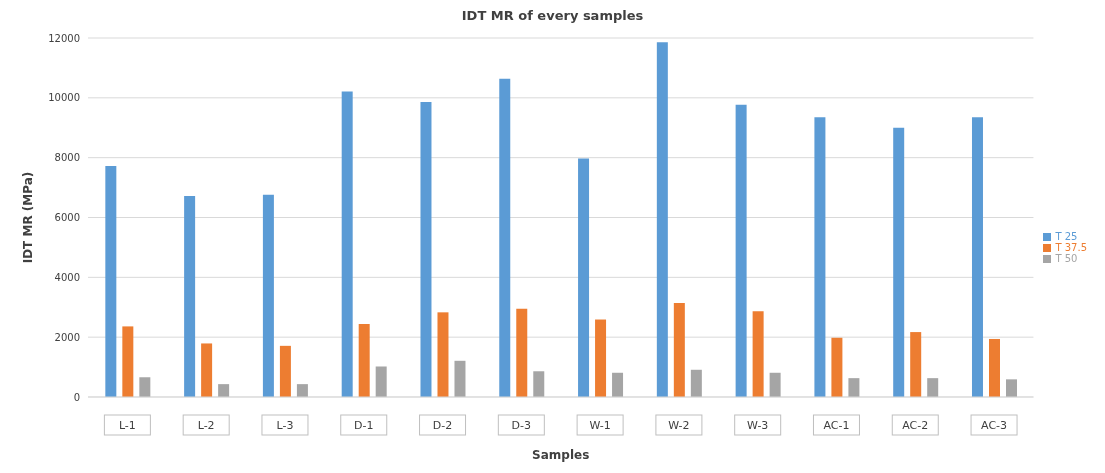 The height and width of the screenshot is (473, 1105). What do you see at coordinates (552, 16) in the screenshot?
I see `chart-title: IDT MR of every samples` at bounding box center [552, 16].